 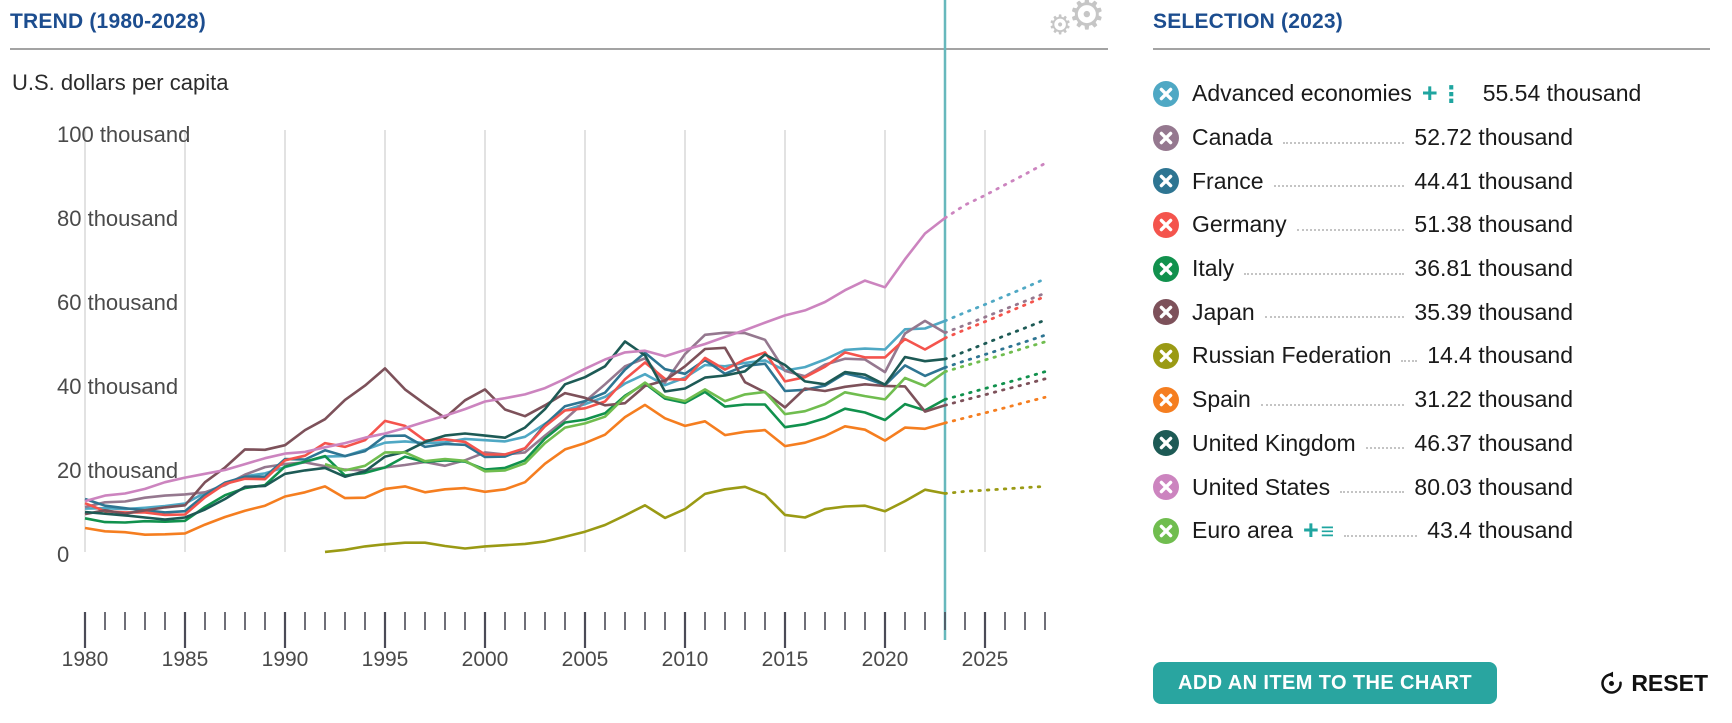 What do you see at coordinates (1239, 224) in the screenshot?
I see `series-label: Germany` at bounding box center [1239, 224].